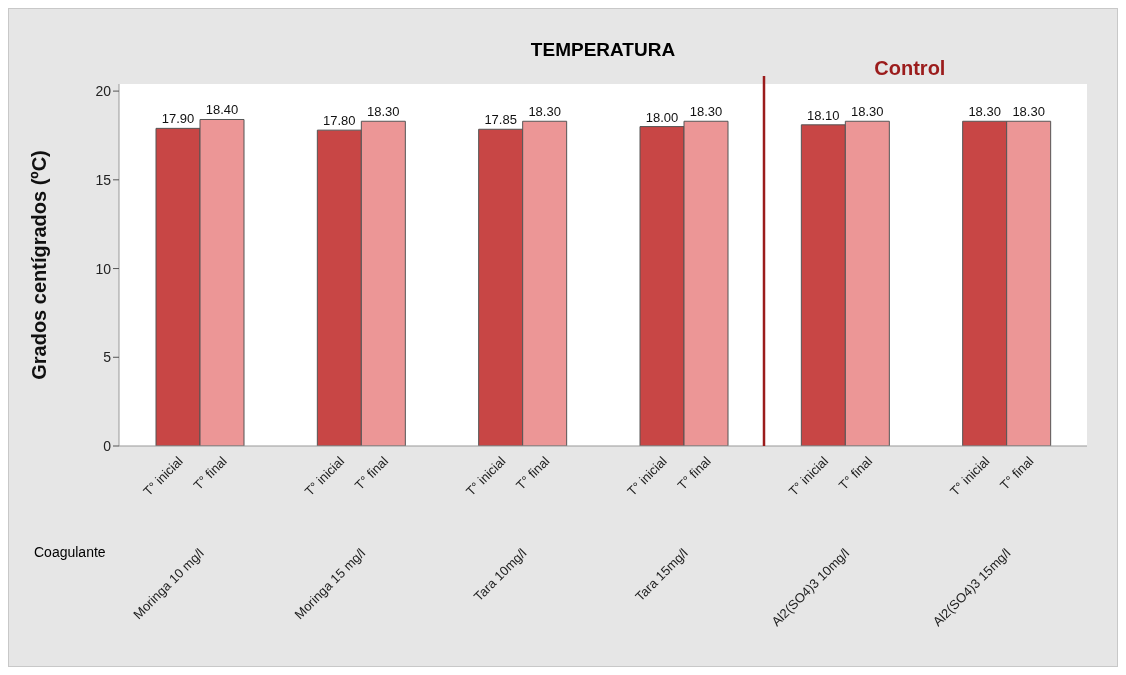 This screenshot has width=1126, height=675. Describe the element at coordinates (500, 120) in the screenshot. I see `data-label: 17.85` at that location.